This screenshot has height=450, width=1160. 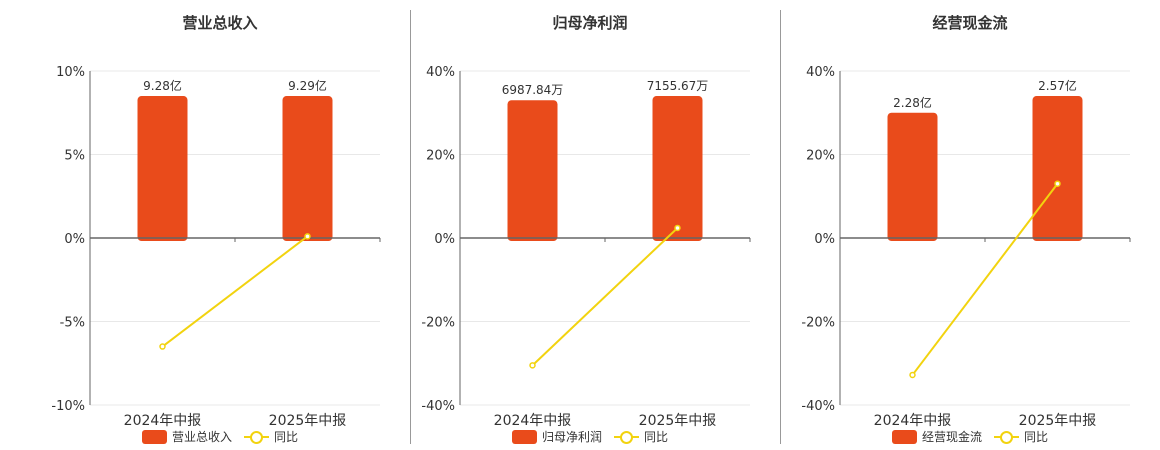 What do you see at coordinates (201, 437) in the screenshot?
I see `legend-bar-label: 营业总收入` at bounding box center [201, 437].